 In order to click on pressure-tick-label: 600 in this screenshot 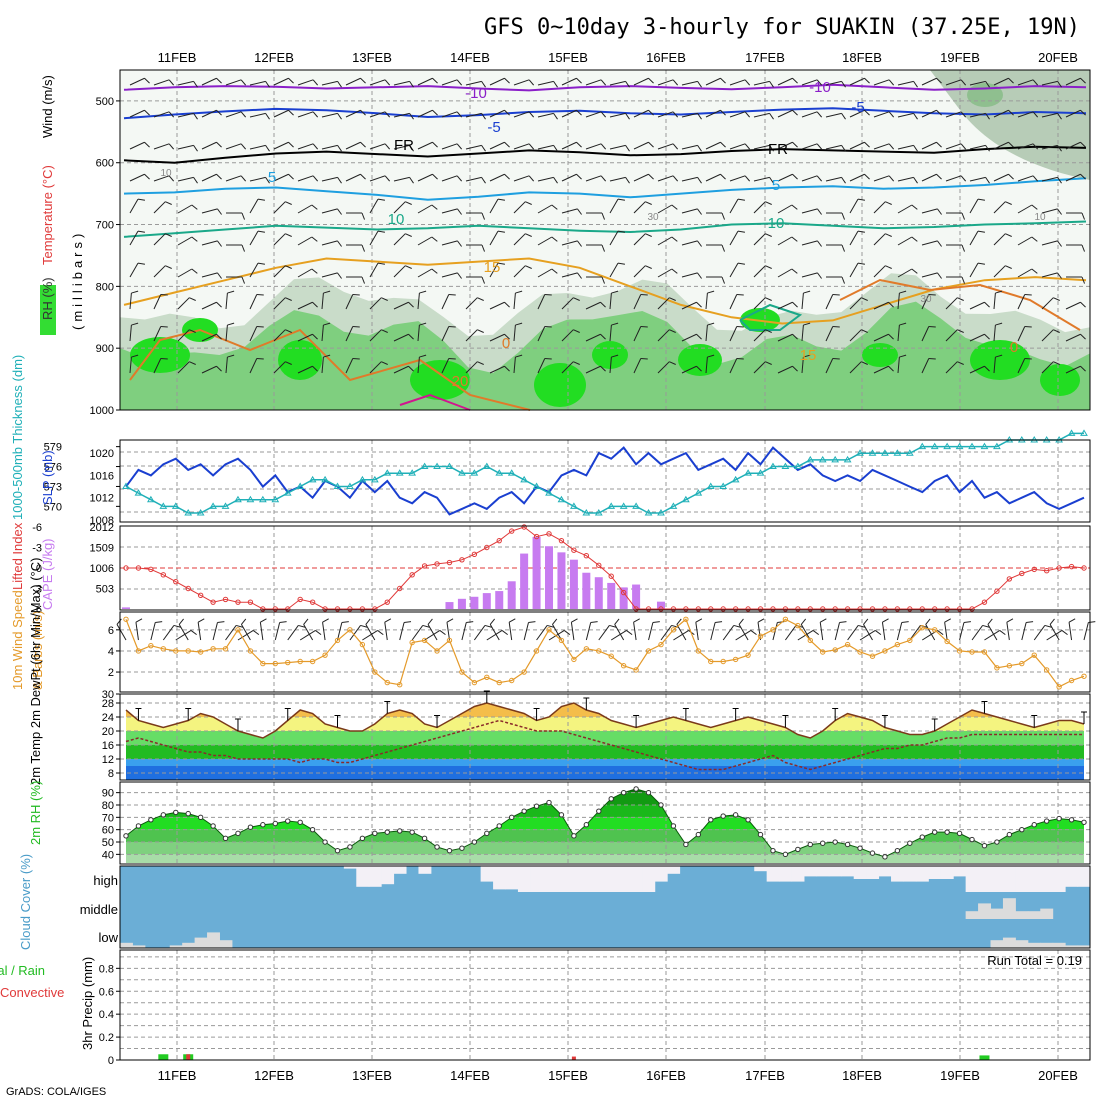, I will do `click(105, 164)`.